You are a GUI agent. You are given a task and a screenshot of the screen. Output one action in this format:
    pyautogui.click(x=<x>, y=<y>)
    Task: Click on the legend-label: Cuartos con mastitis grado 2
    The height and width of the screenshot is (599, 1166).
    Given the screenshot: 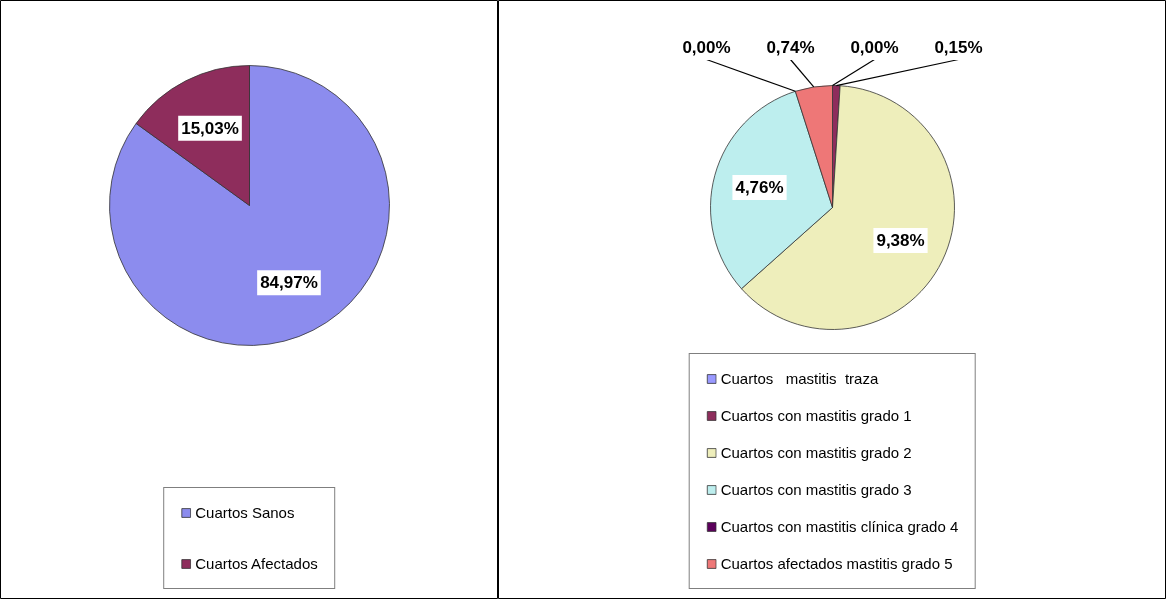 What is the action you would take?
    pyautogui.click(x=816, y=452)
    